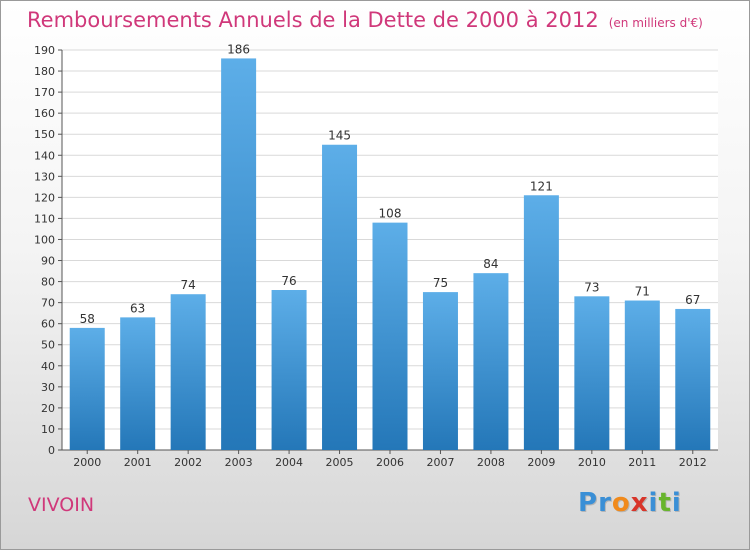 This screenshot has height=550, width=750. I want to click on x-tick-label: 2007, so click(440, 462).